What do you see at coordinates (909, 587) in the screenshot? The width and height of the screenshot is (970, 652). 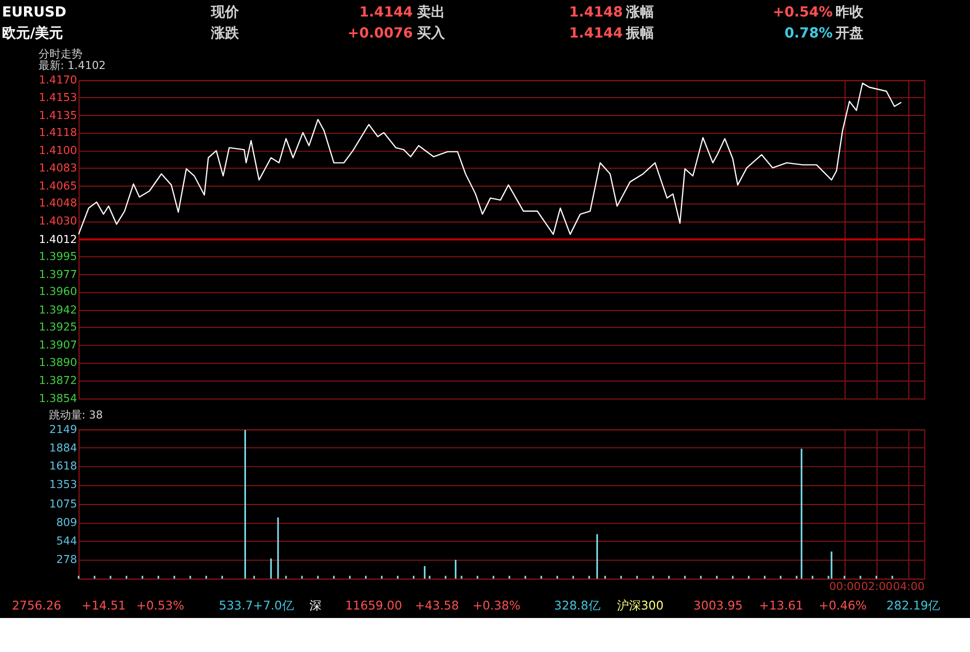 I see `x-tick-label: 04:00` at bounding box center [909, 587].